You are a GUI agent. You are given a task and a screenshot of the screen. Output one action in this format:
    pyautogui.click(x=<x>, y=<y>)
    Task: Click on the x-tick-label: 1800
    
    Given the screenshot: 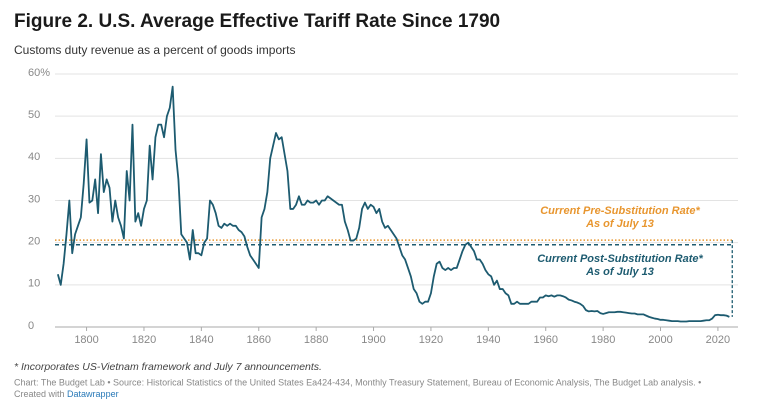 What is the action you would take?
    pyautogui.click(x=86, y=340)
    